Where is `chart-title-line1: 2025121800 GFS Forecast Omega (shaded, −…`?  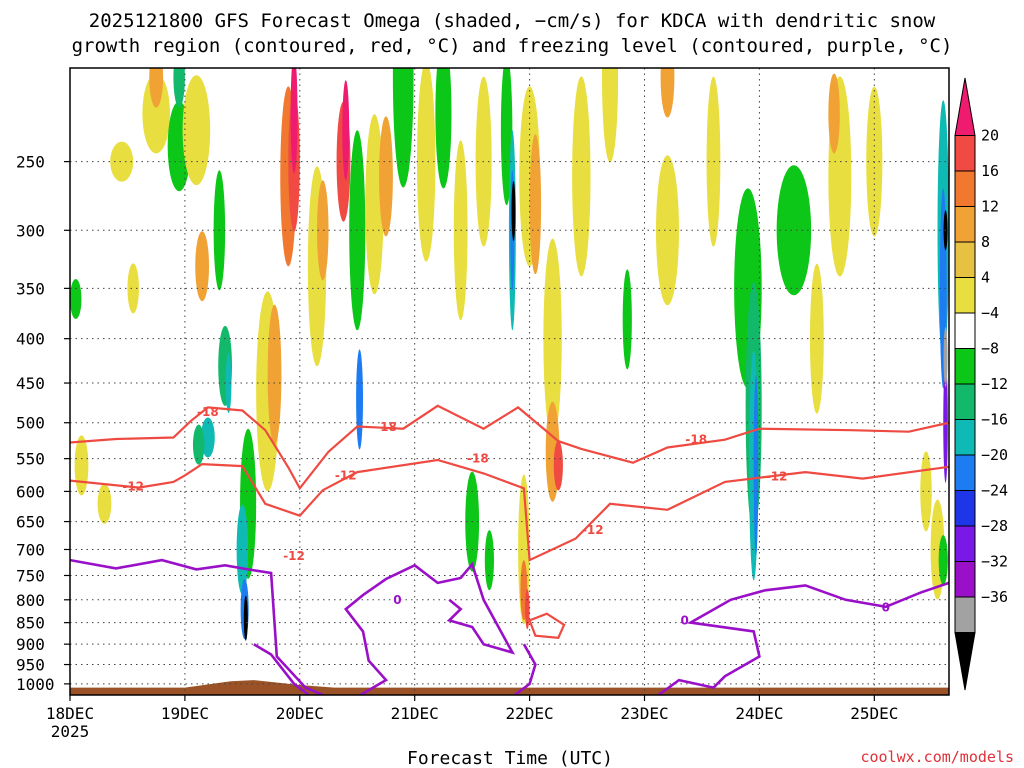 chart-title-line1: 2025121800 GFS Forecast Omega (shaded, −… is located at coordinates (512, 21).